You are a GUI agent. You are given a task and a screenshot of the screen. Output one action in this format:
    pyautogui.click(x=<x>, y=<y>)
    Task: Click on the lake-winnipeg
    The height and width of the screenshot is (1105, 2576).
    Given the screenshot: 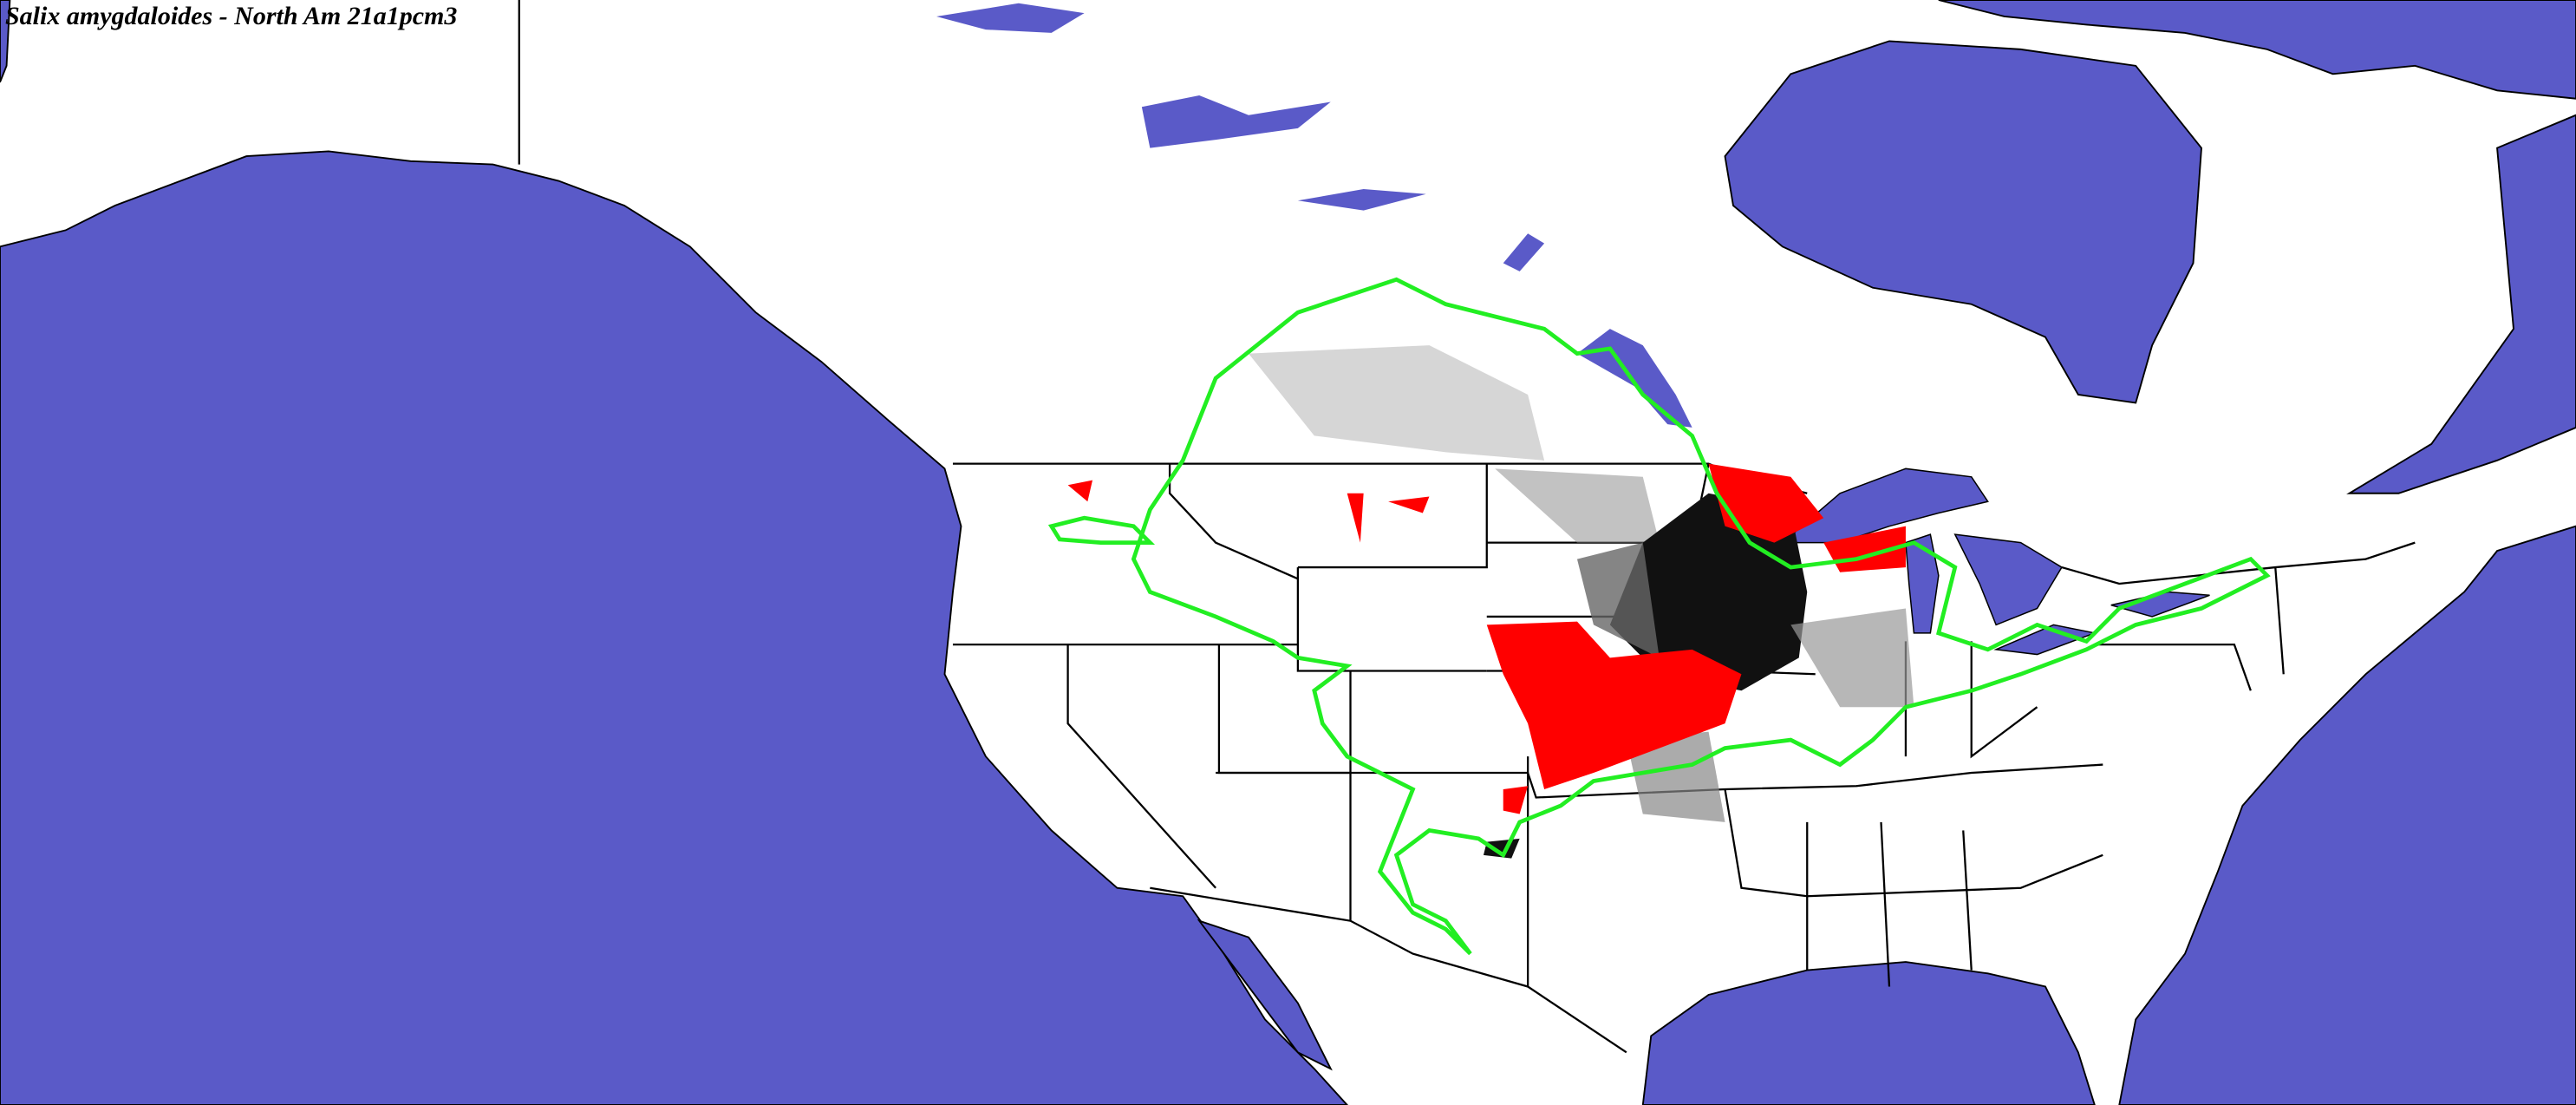 What is the action you would take?
    pyautogui.click(x=1634, y=378)
    